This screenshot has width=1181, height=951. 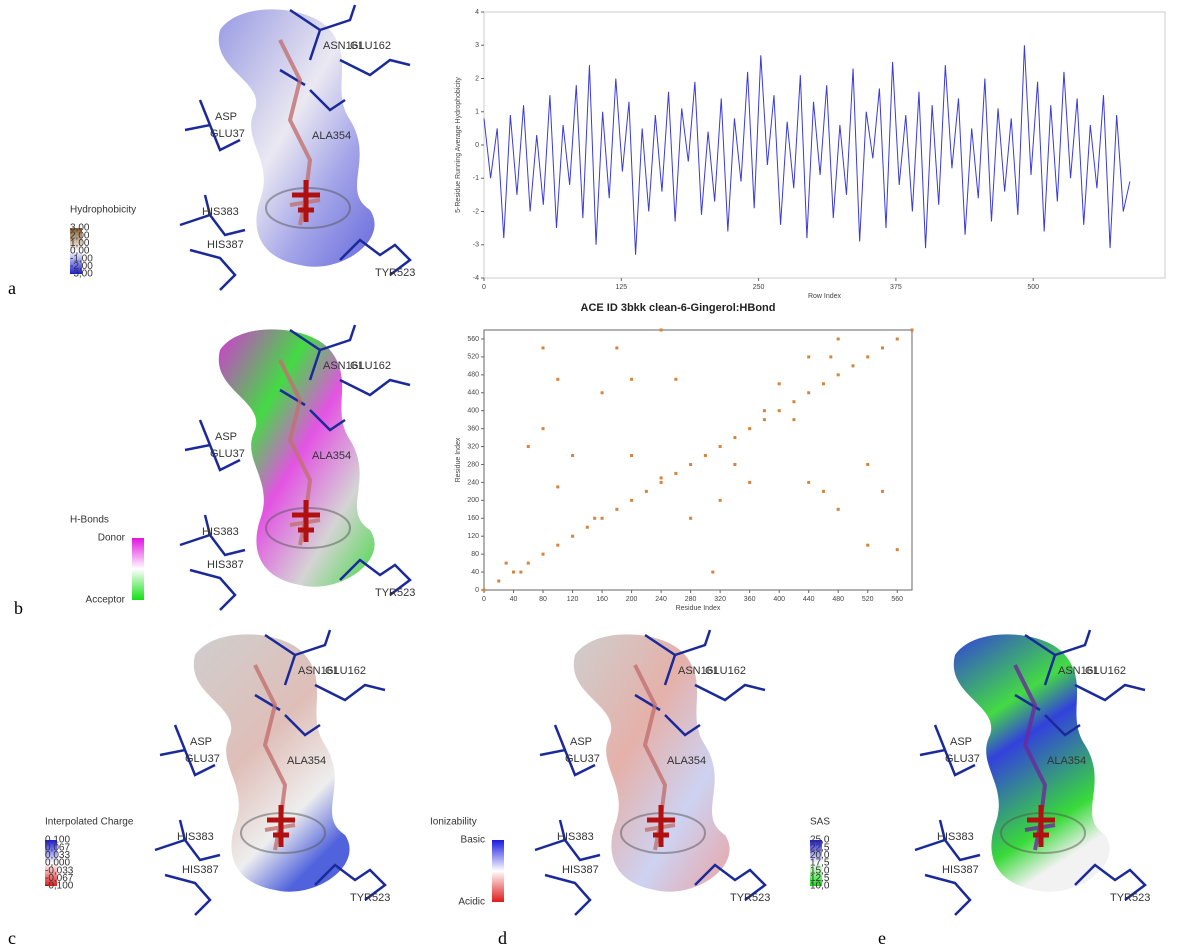 I want to click on x-axis-label: Residue Index, so click(x=698, y=608).